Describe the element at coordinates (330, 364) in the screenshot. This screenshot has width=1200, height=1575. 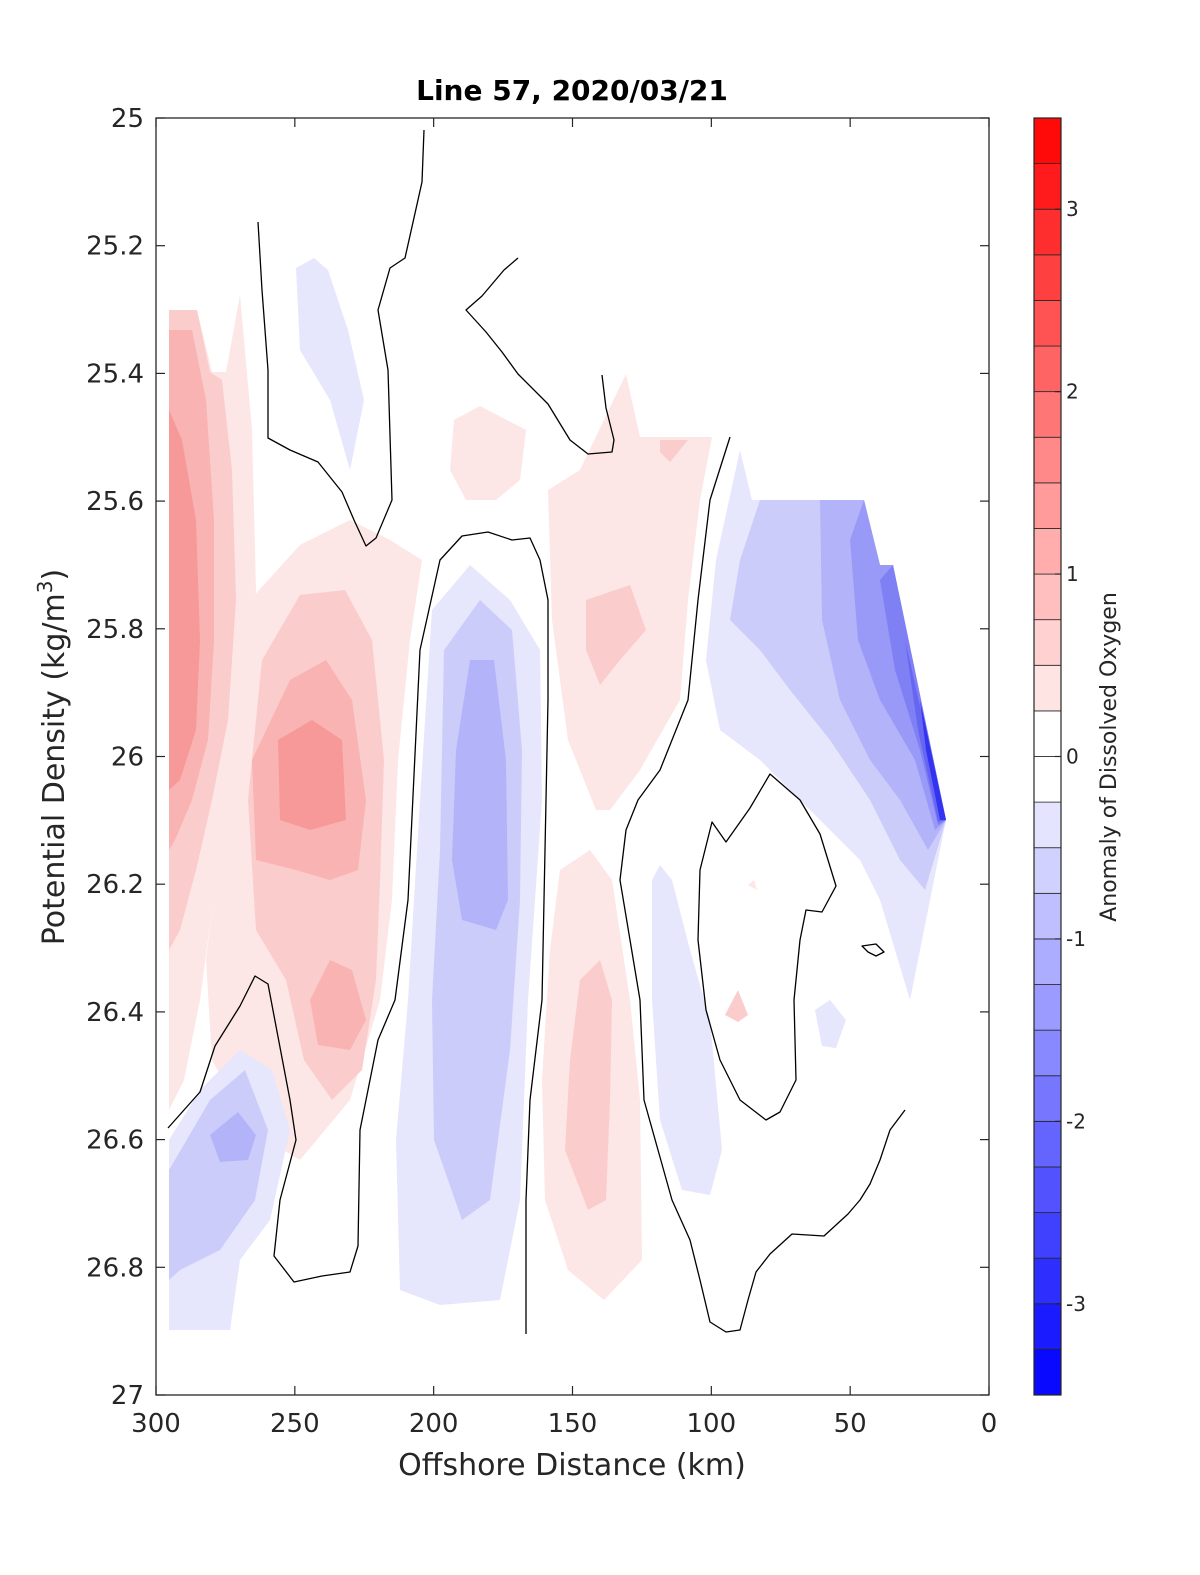
I see `anomaly-region-neg-upper` at that location.